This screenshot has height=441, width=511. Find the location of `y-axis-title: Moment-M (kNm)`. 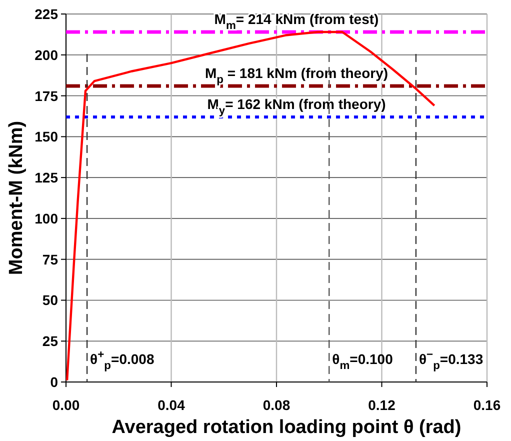

y-axis-title: Moment-M (kNm) is located at coordinates (16, 198).